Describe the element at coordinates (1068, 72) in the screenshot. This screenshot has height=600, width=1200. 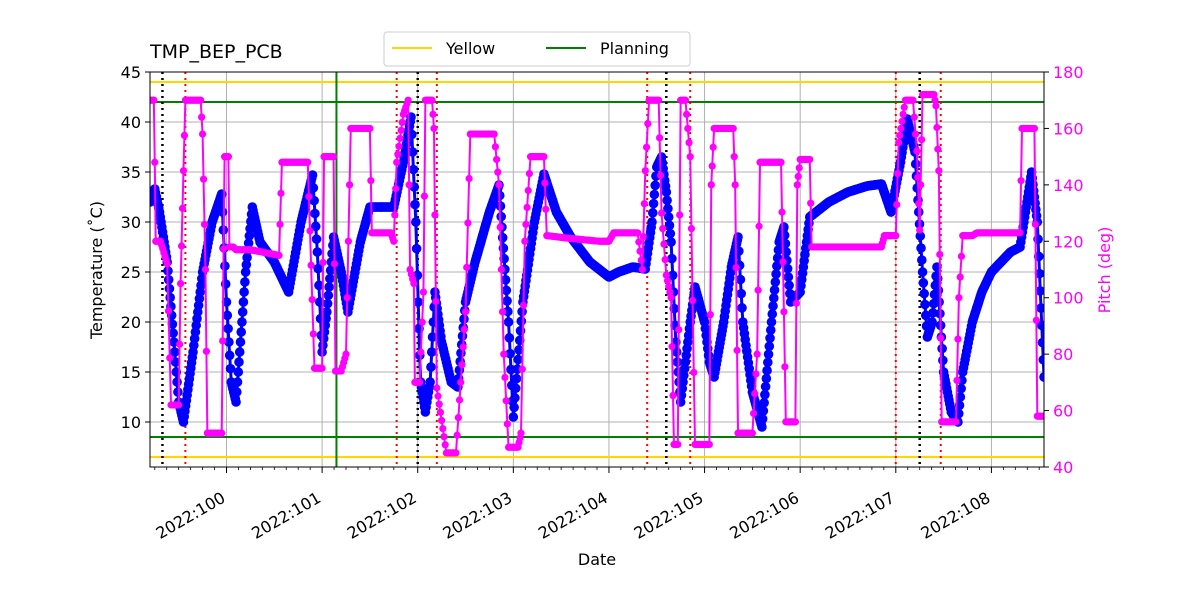
I see `y2-tick-label: 180` at that location.